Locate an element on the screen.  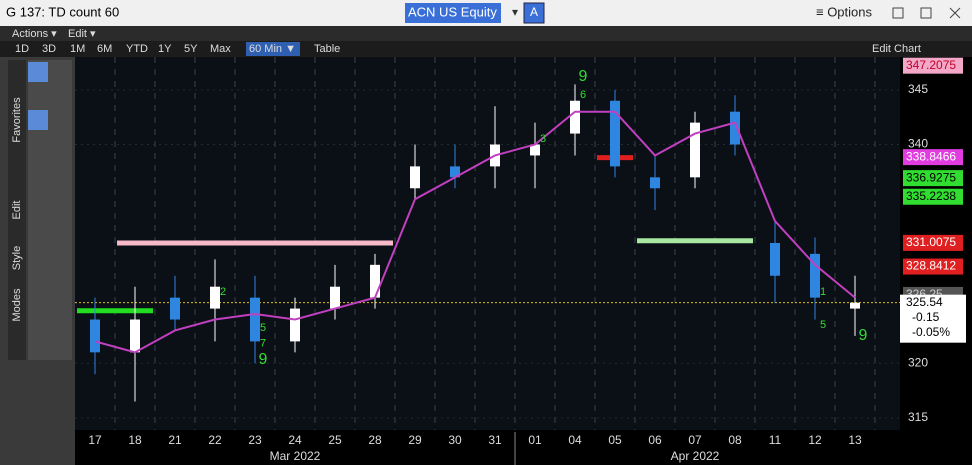
x-axis is located at coordinates (487, 447).